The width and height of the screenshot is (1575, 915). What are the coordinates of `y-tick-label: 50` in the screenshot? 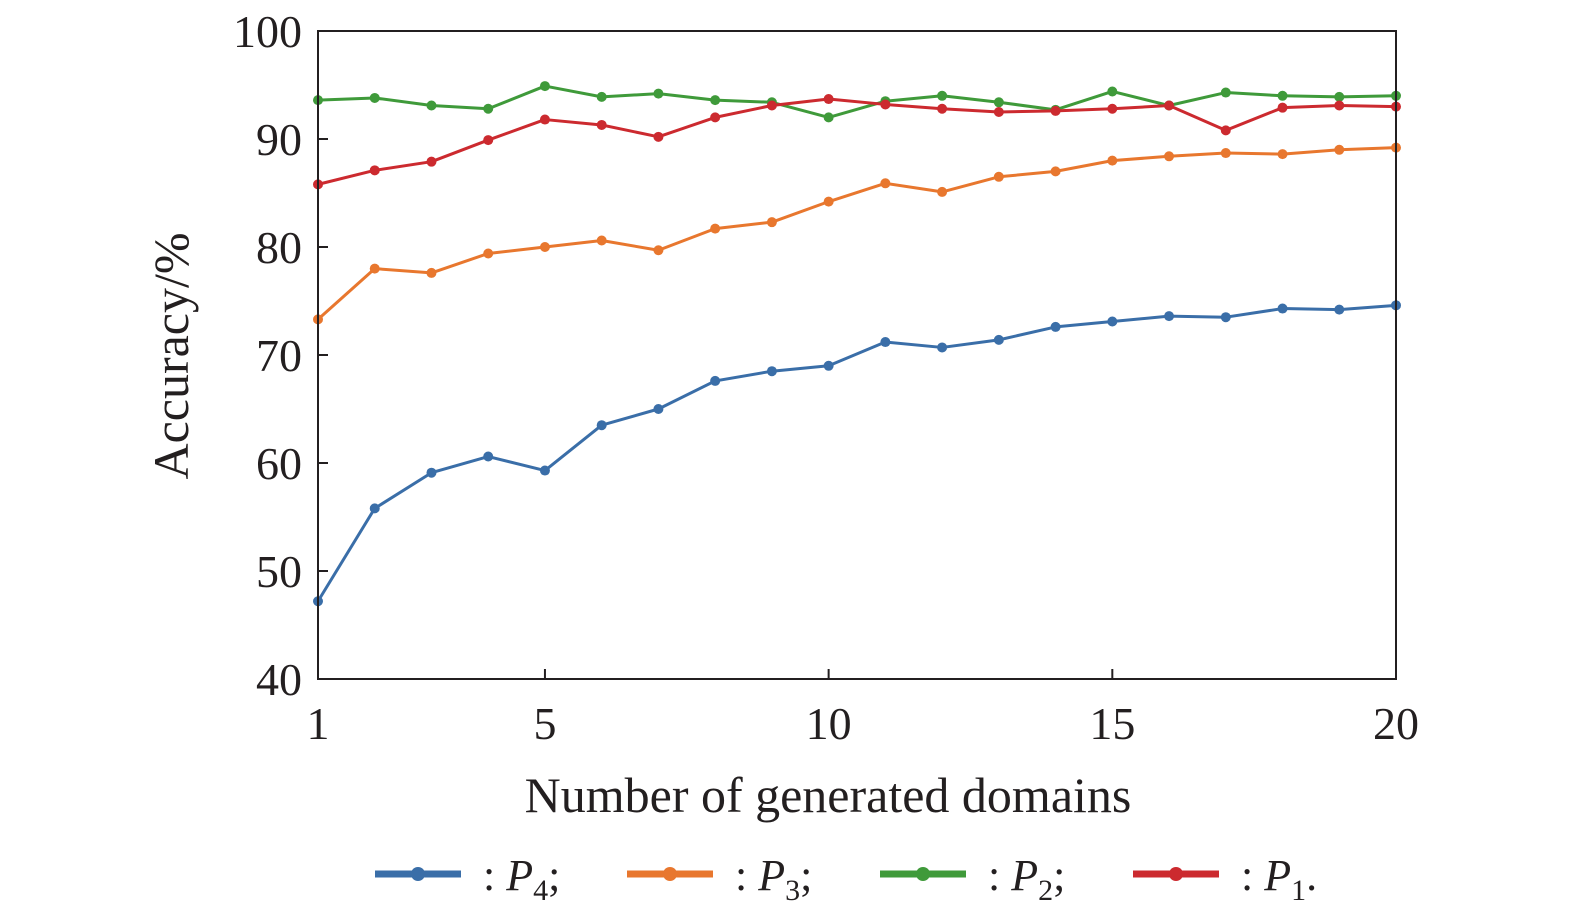 It's located at (279, 571).